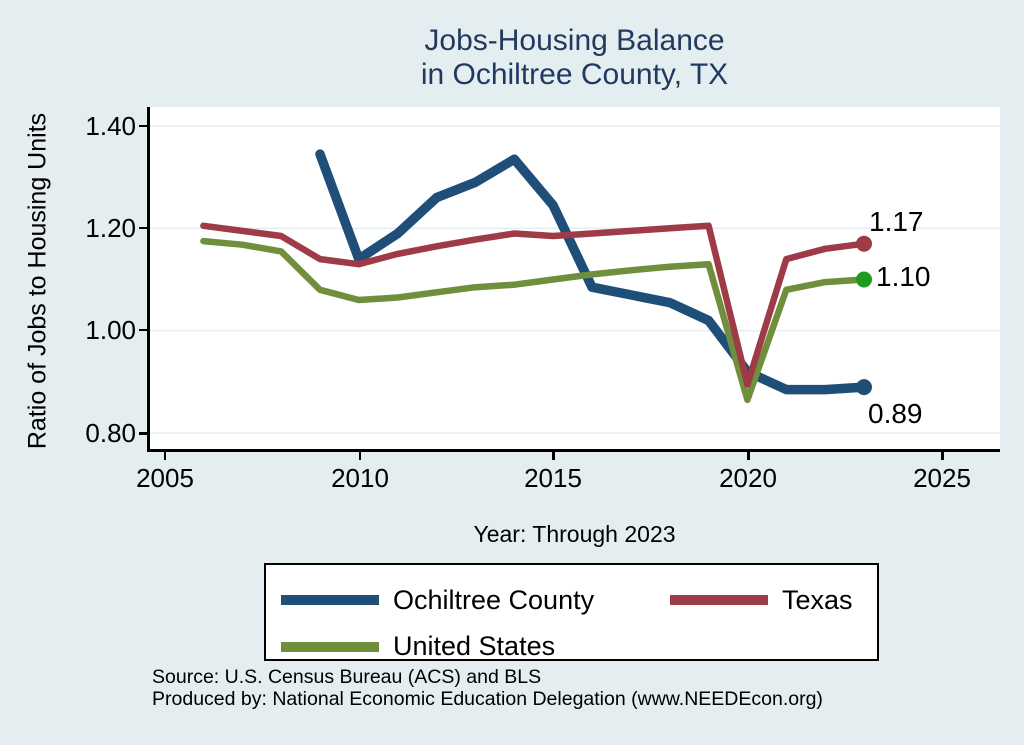  Describe the element at coordinates (864, 279) in the screenshot. I see `end-marker-united-states` at that location.